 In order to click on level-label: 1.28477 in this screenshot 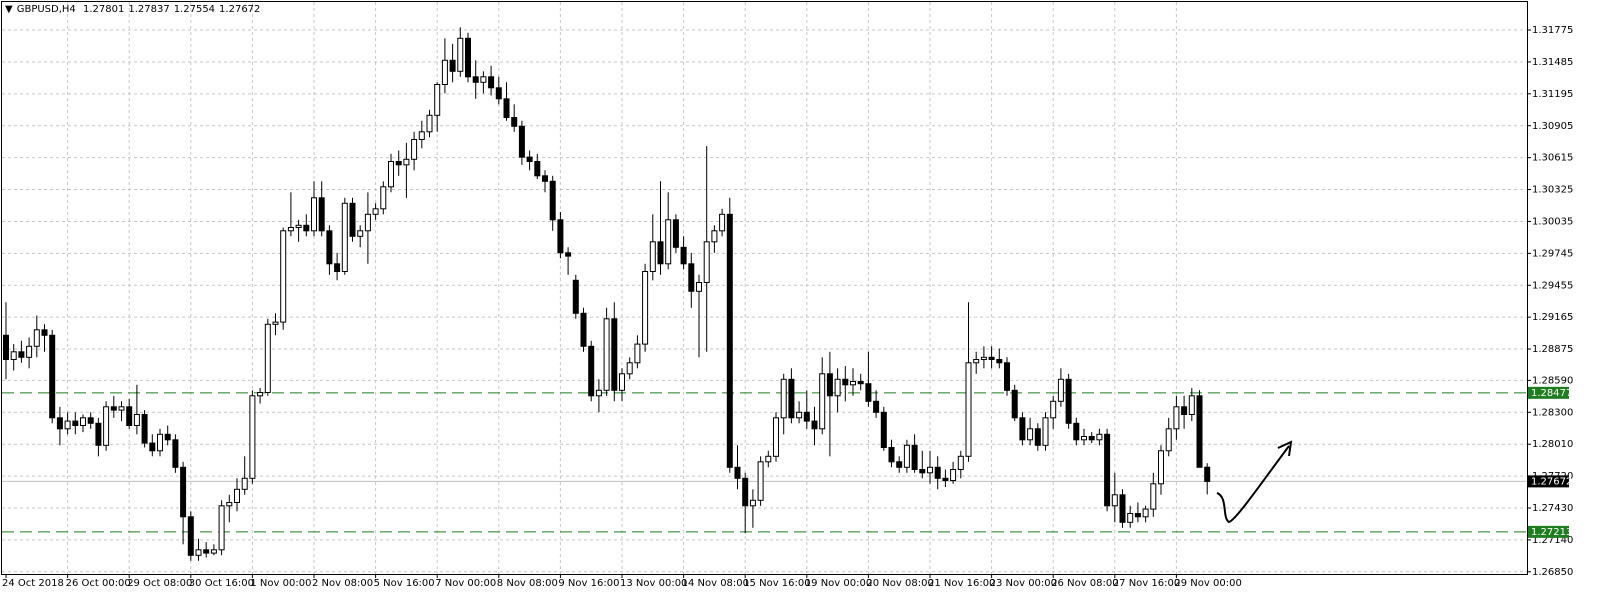, I will do `click(1551, 393)`.